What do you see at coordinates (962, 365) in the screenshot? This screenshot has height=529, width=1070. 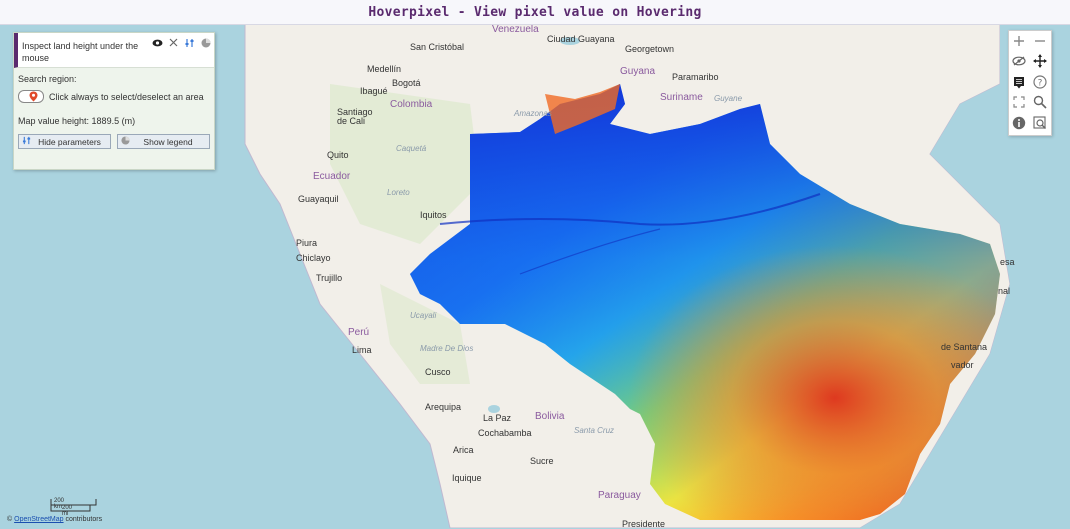 I see `map-label-salvador: vador` at bounding box center [962, 365].